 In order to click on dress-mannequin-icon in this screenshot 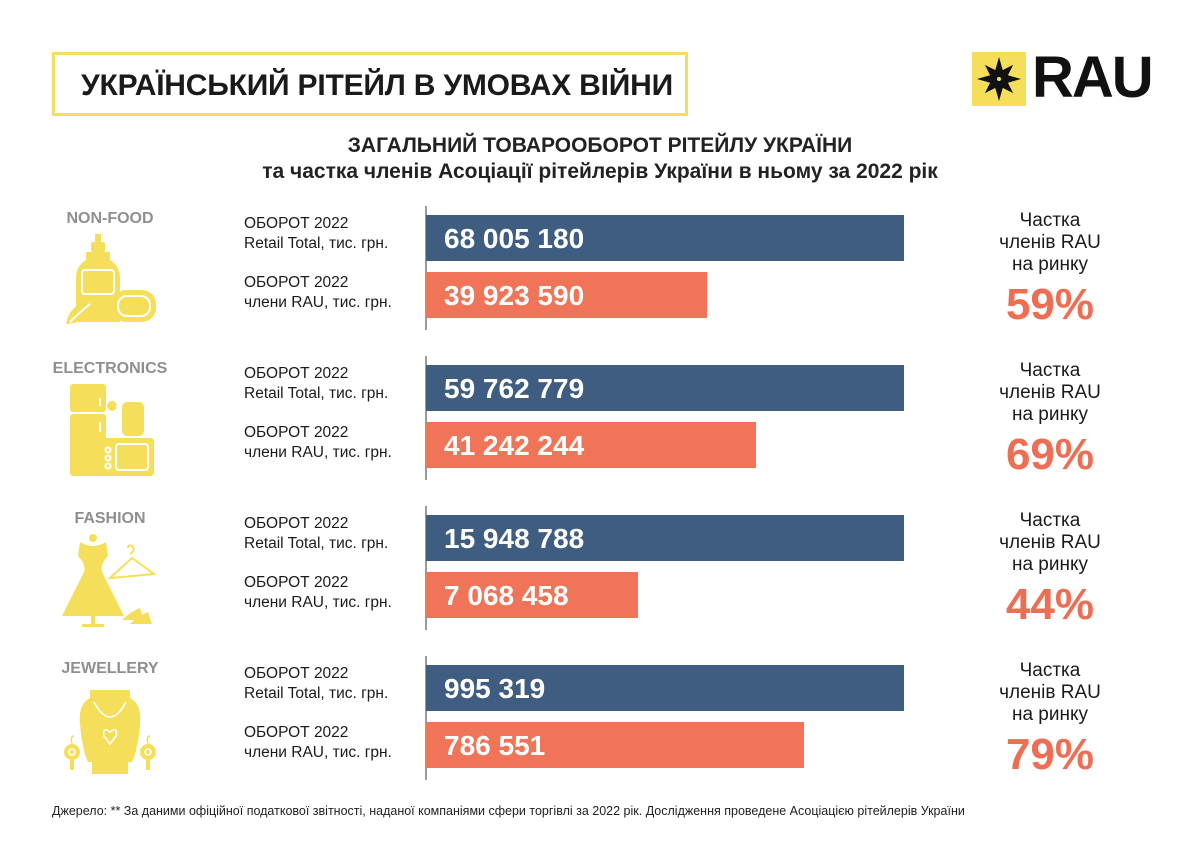, I will do `click(110, 580)`.